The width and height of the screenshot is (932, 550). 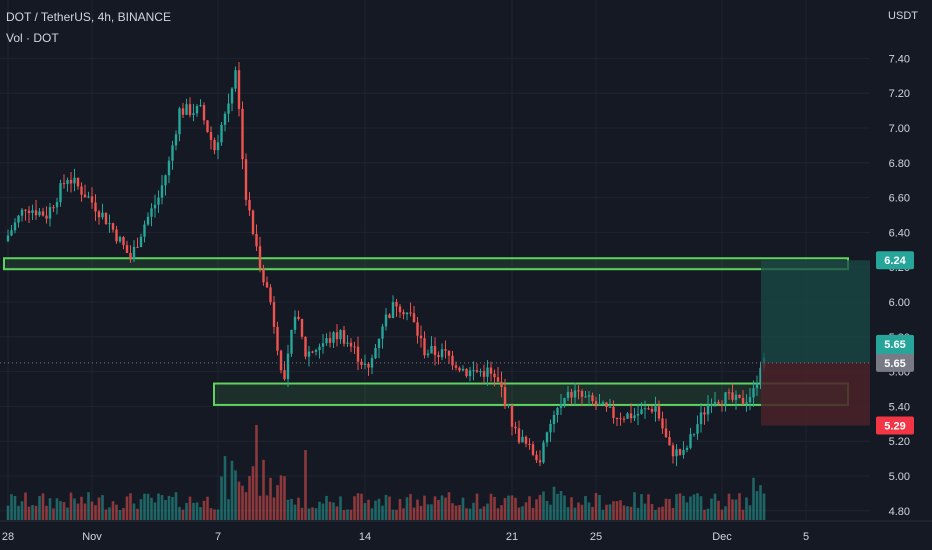 What do you see at coordinates (899, 512) in the screenshot?
I see `price-tick-label: 4.80` at bounding box center [899, 512].